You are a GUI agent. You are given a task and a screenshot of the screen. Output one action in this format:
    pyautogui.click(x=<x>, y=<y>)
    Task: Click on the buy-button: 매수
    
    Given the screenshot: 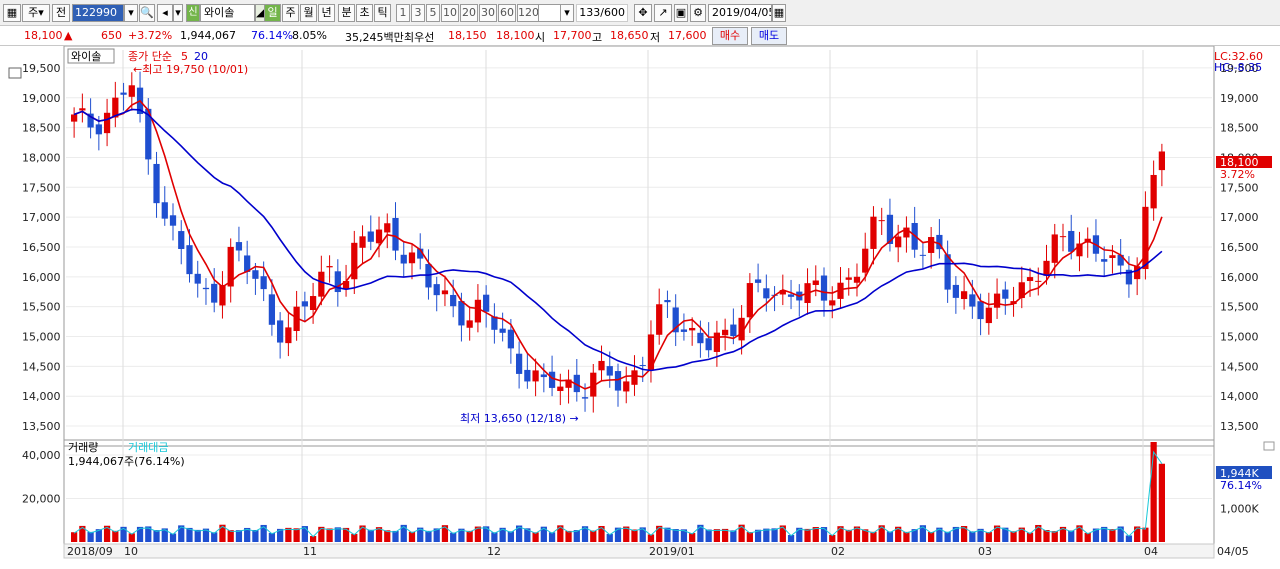 What is the action you would take?
    pyautogui.click(x=730, y=36)
    